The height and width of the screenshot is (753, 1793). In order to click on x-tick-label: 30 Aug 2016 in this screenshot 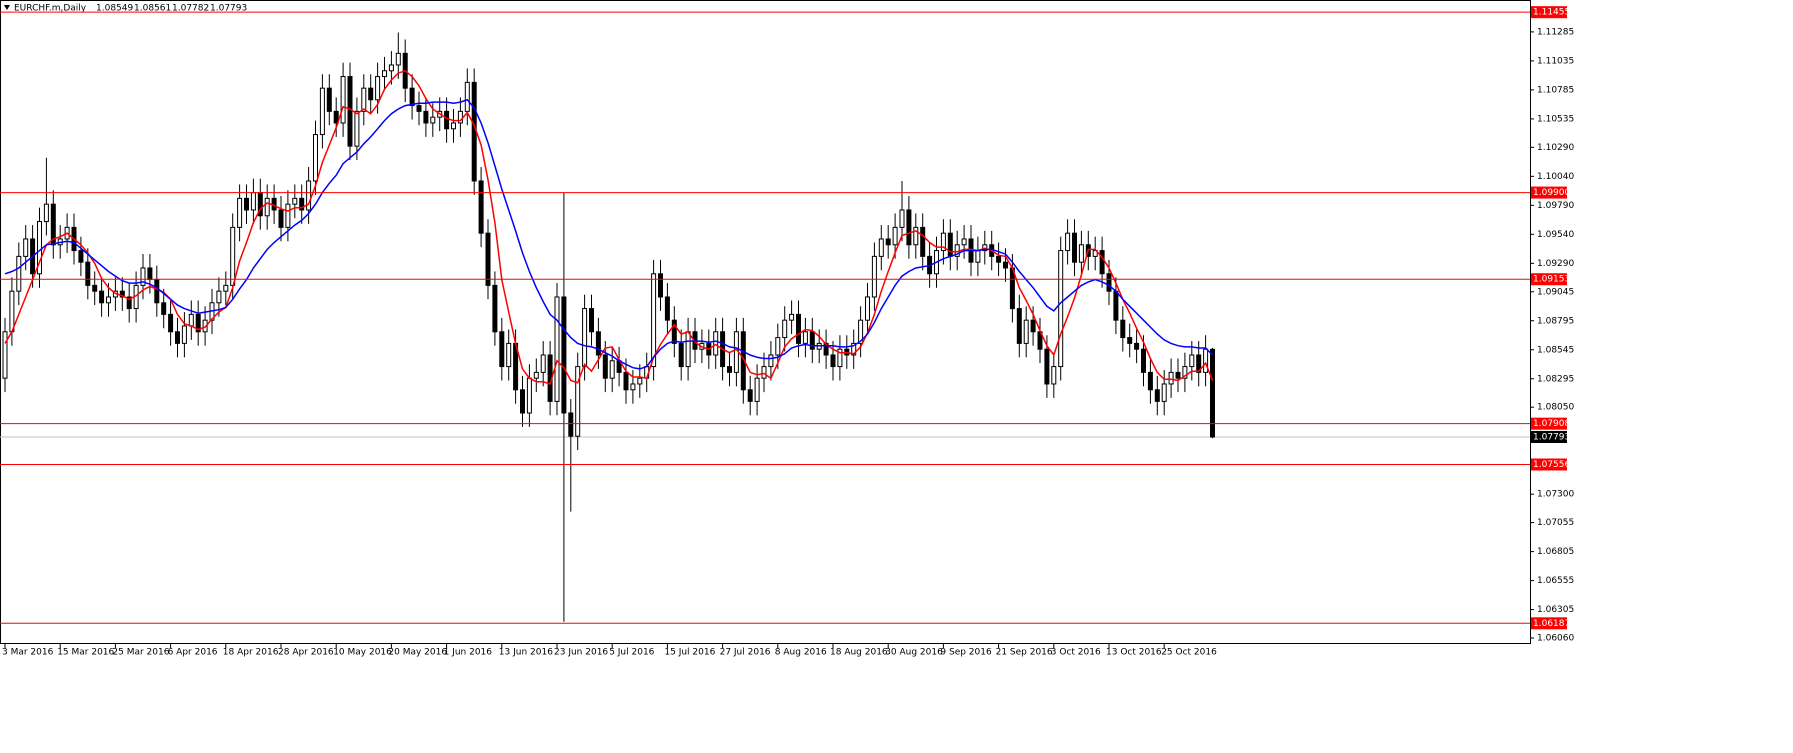, I will do `click(914, 653)`.